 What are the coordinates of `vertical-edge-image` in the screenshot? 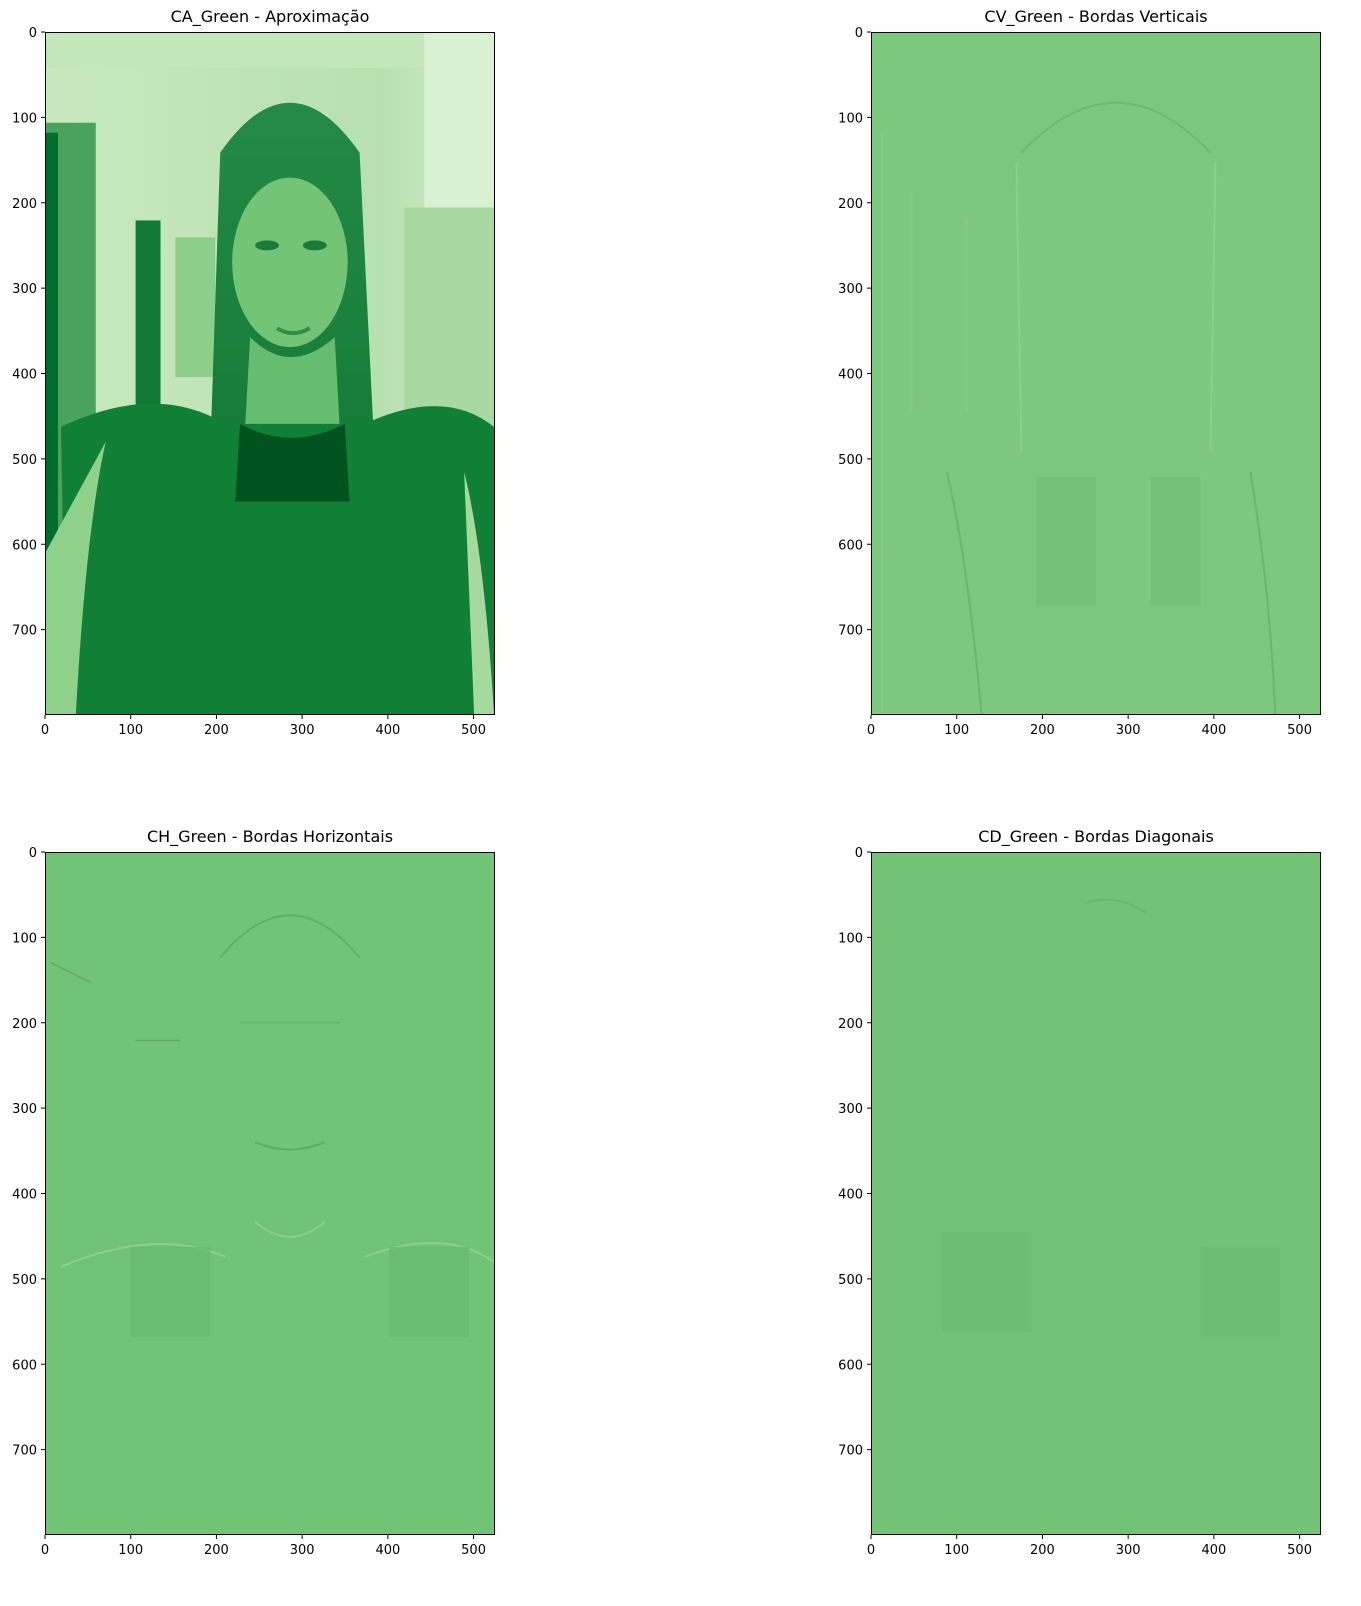 It's located at (1096, 373).